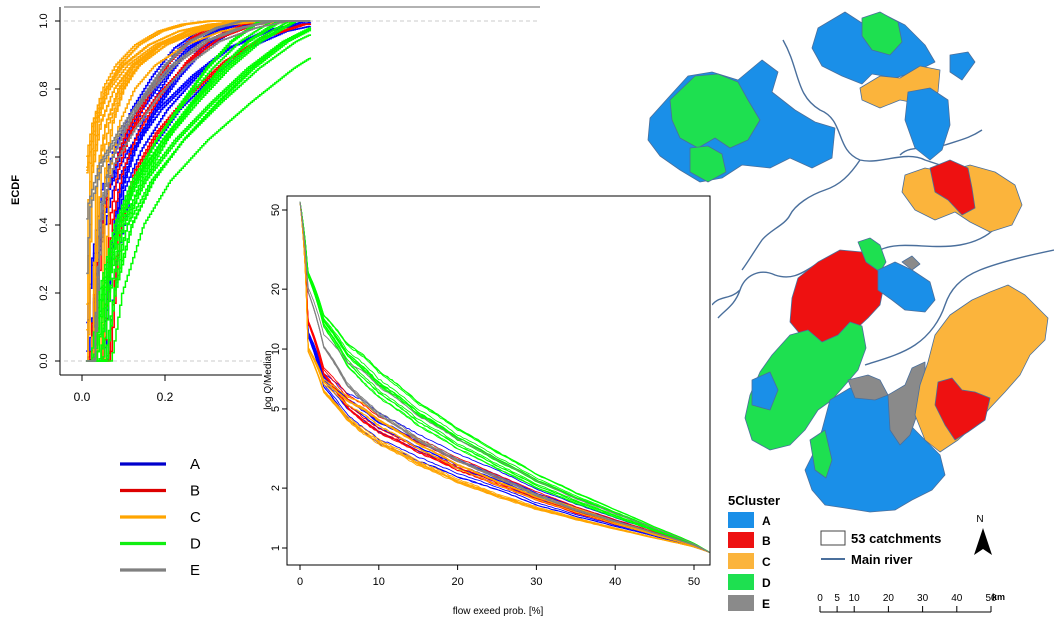 This screenshot has height=622, width=1054. Describe the element at coordinates (834, 552) in the screenshot. I see `map-legend: 5Cluster A B C D E 53 catchment` at that location.